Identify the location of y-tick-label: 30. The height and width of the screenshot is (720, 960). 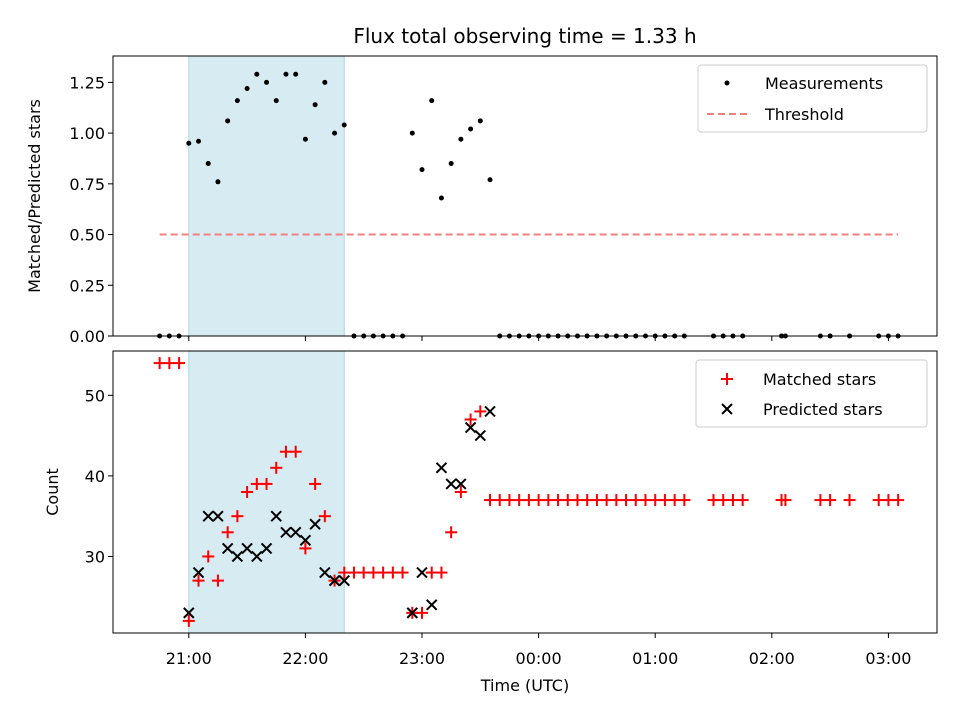
(95, 556).